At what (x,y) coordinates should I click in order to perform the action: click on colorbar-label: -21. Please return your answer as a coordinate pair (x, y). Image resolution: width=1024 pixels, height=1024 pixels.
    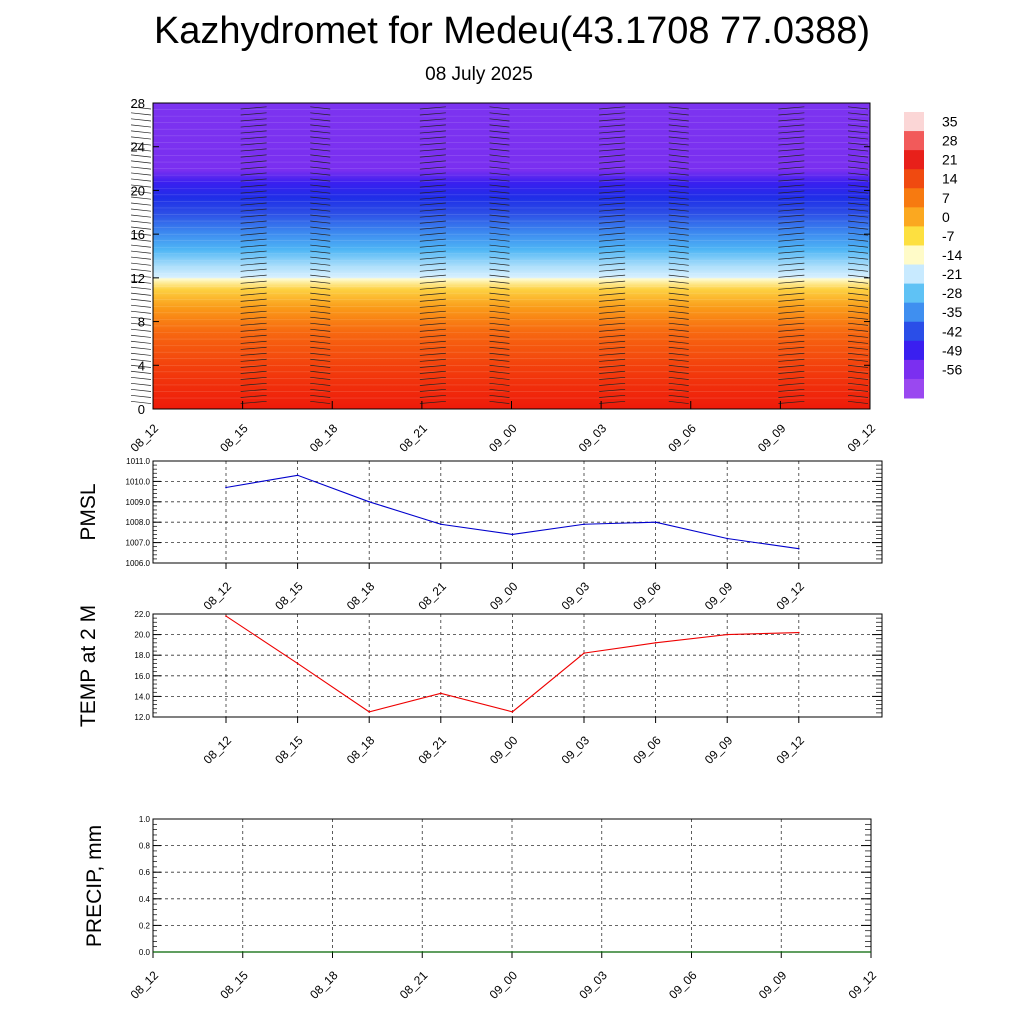
    Looking at the image, I should click on (952, 274).